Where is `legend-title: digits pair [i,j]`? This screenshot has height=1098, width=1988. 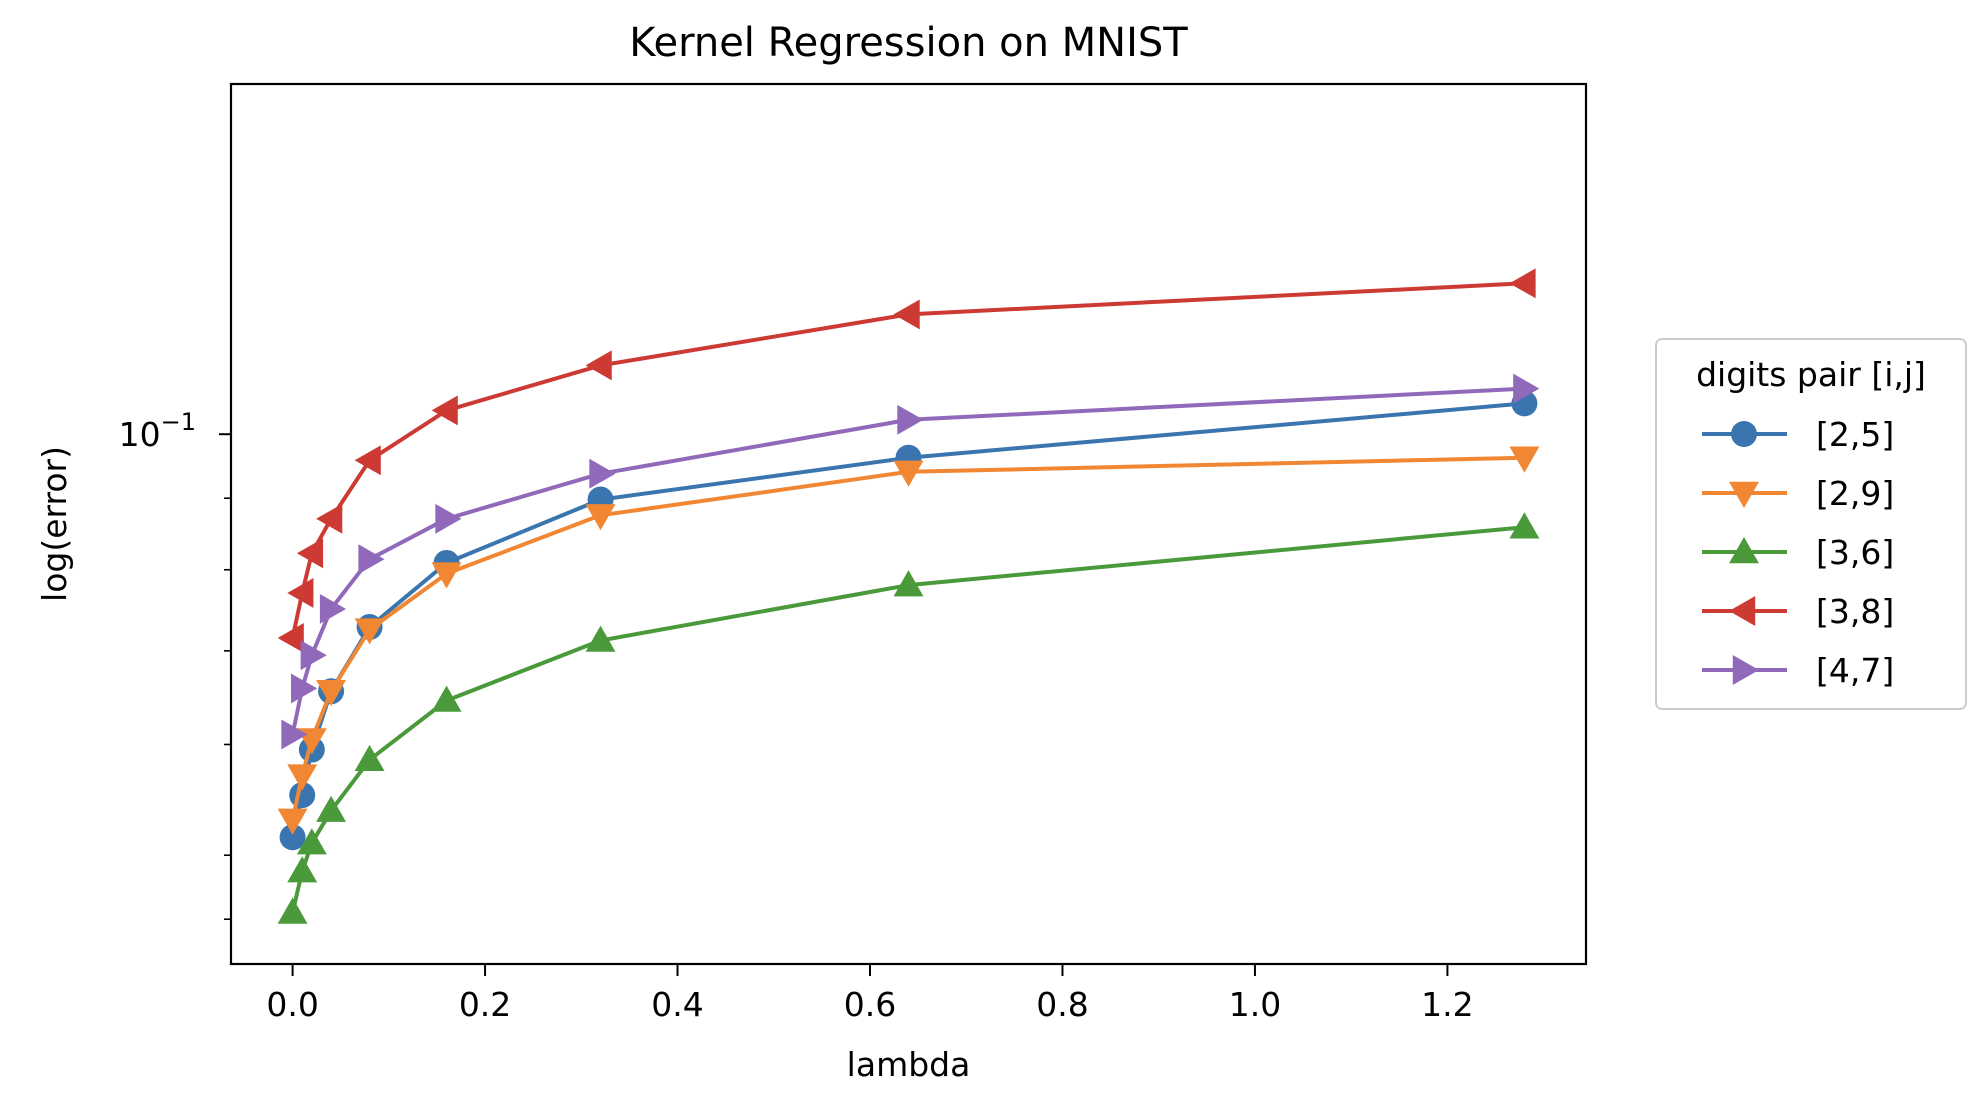
legend-title: digits pair [i,j] is located at coordinates (1811, 374).